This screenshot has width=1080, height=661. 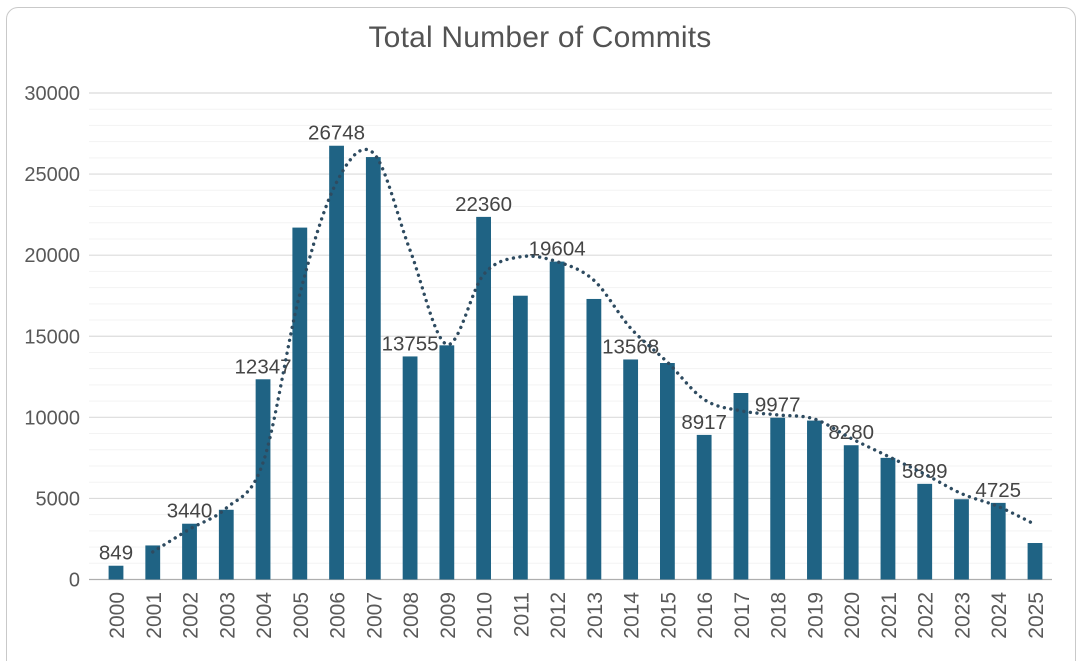 I want to click on bar-2017, so click(x=741, y=486).